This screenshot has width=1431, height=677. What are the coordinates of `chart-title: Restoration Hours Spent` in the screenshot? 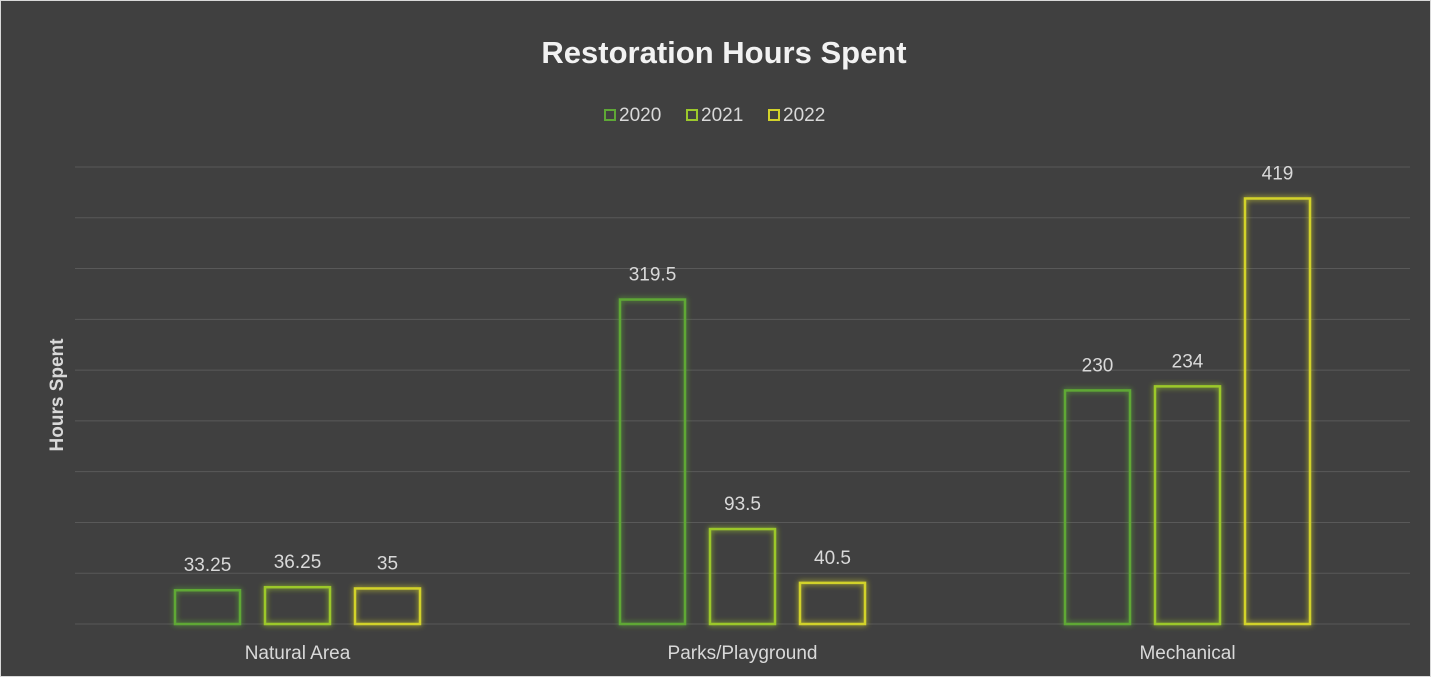 It's located at (723, 52).